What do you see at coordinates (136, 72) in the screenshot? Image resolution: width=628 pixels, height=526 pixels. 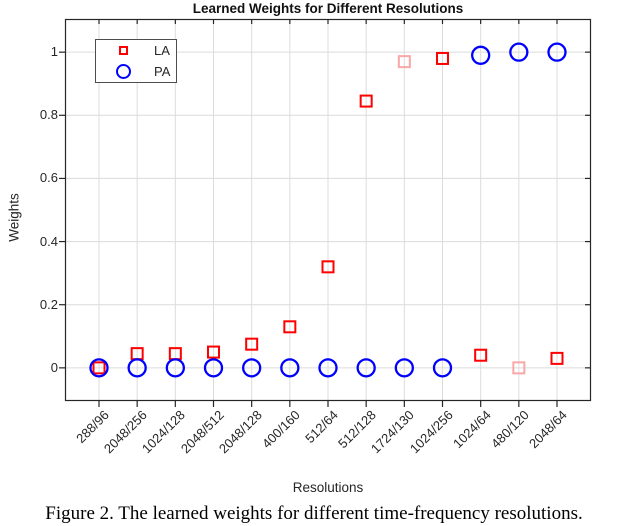 I see `legend-item-pa: PA` at bounding box center [136, 72].